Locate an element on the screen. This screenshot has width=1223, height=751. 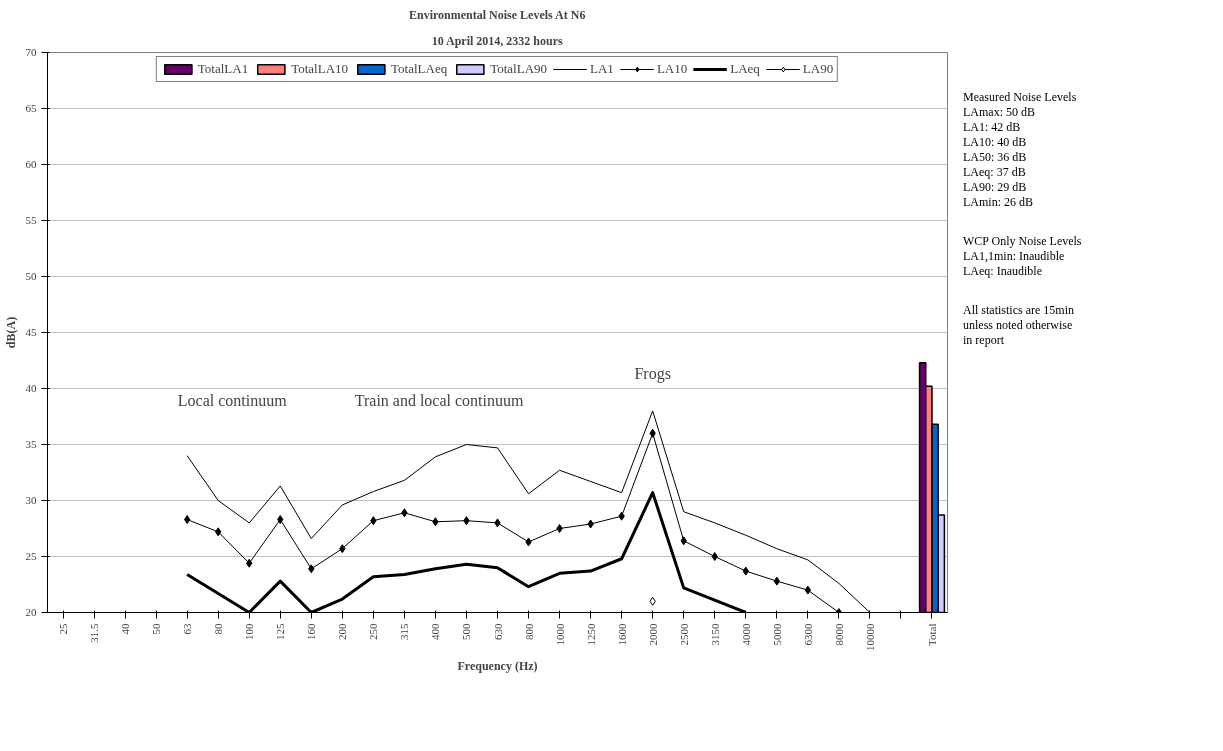
x-tick-label: 200 is located at coordinates (342, 631).